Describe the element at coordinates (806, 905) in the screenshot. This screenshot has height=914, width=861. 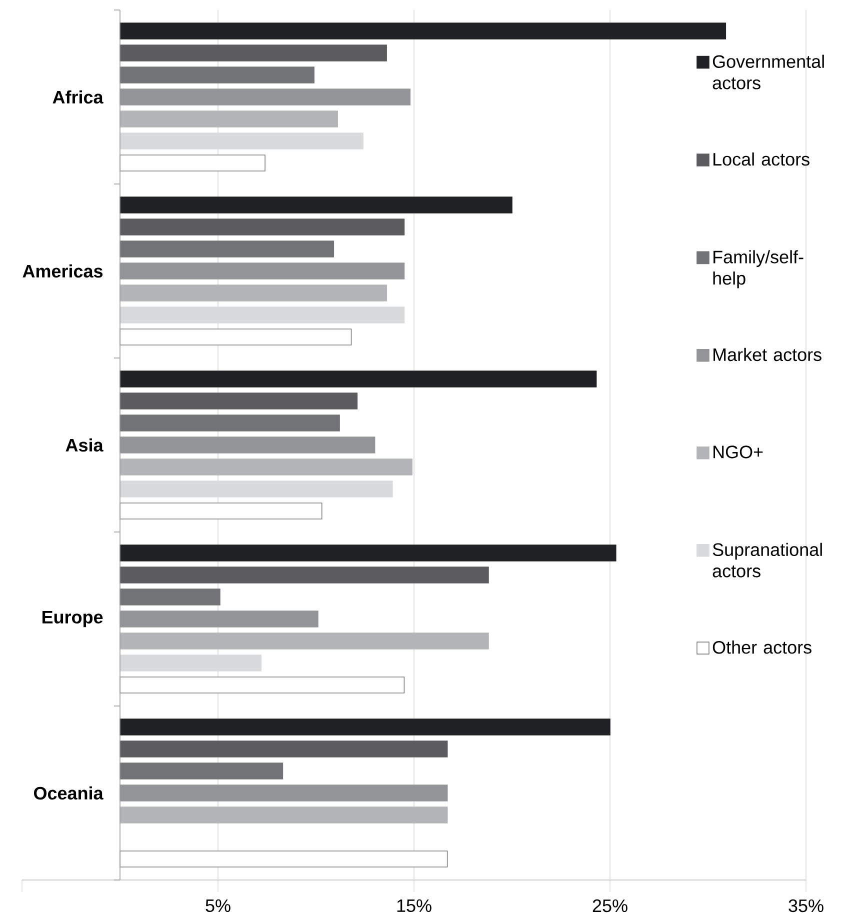
I see `x-tick-label: 35%` at that location.